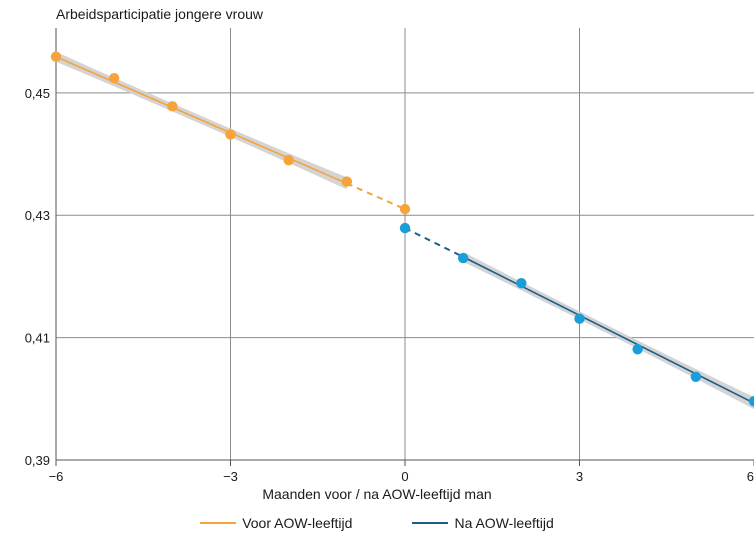 This screenshot has width=754, height=542. I want to click on x-tick-label: −3, so click(230, 476).